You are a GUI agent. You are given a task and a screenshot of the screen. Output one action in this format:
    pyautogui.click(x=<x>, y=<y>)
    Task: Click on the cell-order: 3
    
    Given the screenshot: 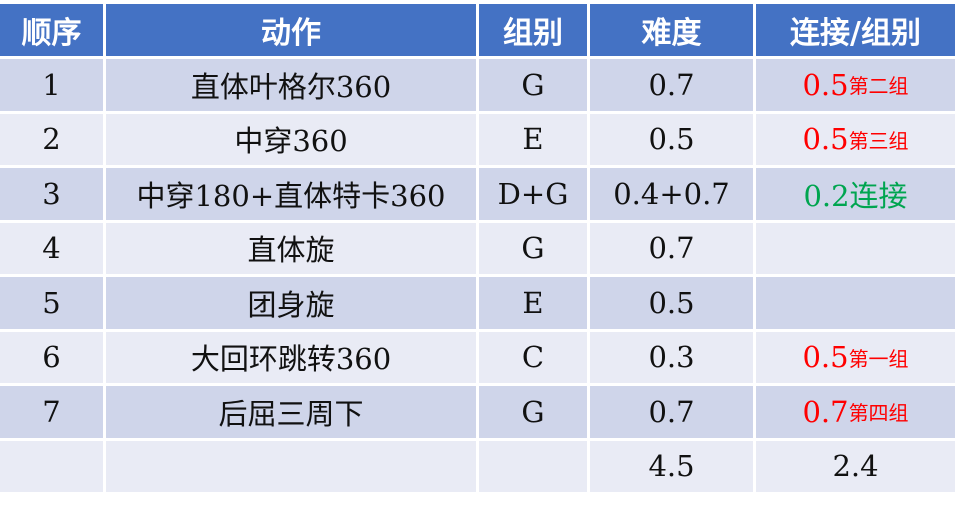 What is the action you would take?
    pyautogui.click(x=51, y=194)
    